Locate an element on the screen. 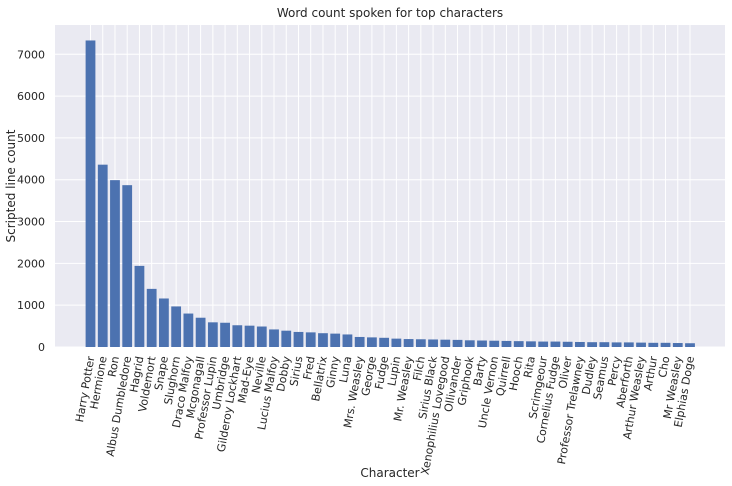 The width and height of the screenshot is (732, 486). y-tick-label: 0 is located at coordinates (41, 347).